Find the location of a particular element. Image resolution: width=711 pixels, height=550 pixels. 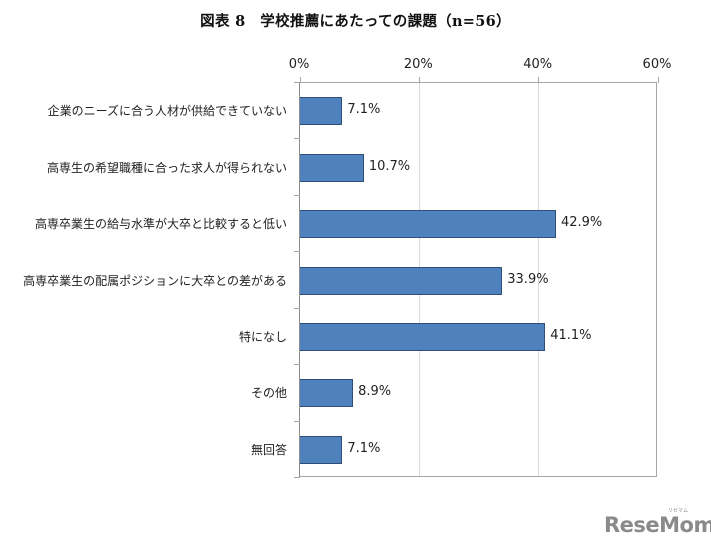

bar-value-label: 8.9% is located at coordinates (375, 392).